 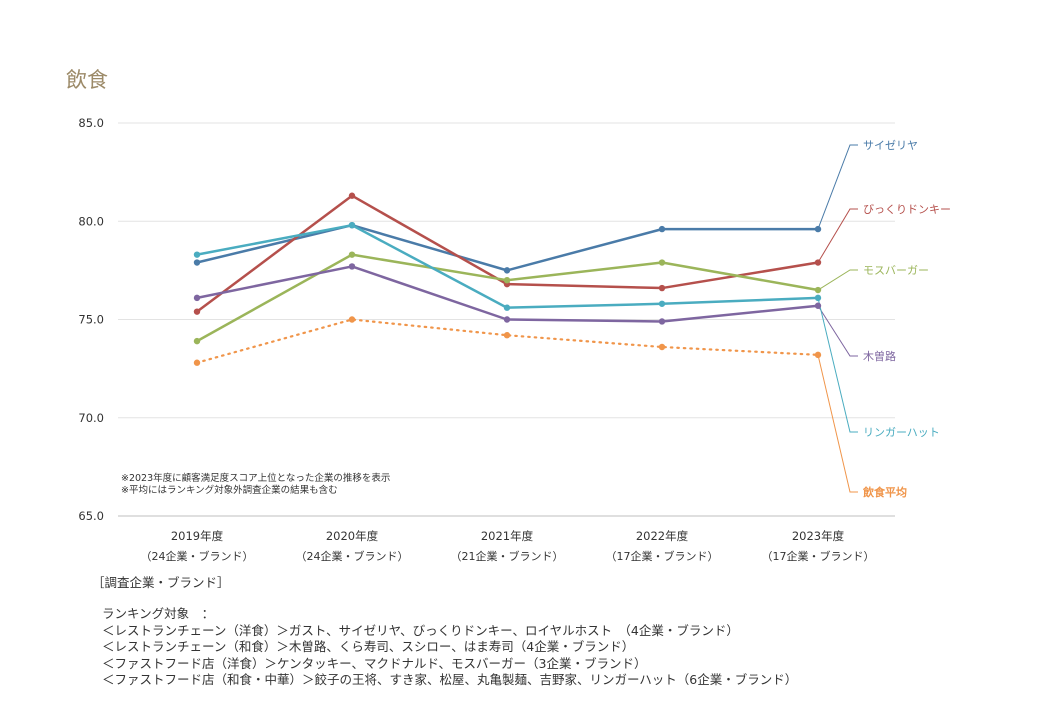 I want to click on x-tick-sublabel: （21企業・ブランド）, so click(x=507, y=556).